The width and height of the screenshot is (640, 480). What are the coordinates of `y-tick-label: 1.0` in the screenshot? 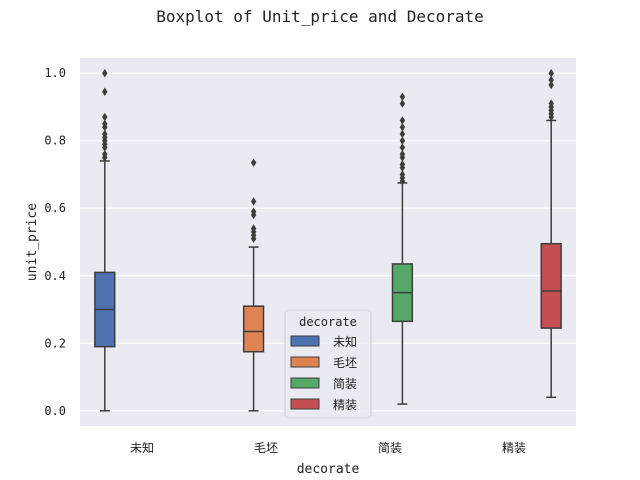 It's located at (55, 73).